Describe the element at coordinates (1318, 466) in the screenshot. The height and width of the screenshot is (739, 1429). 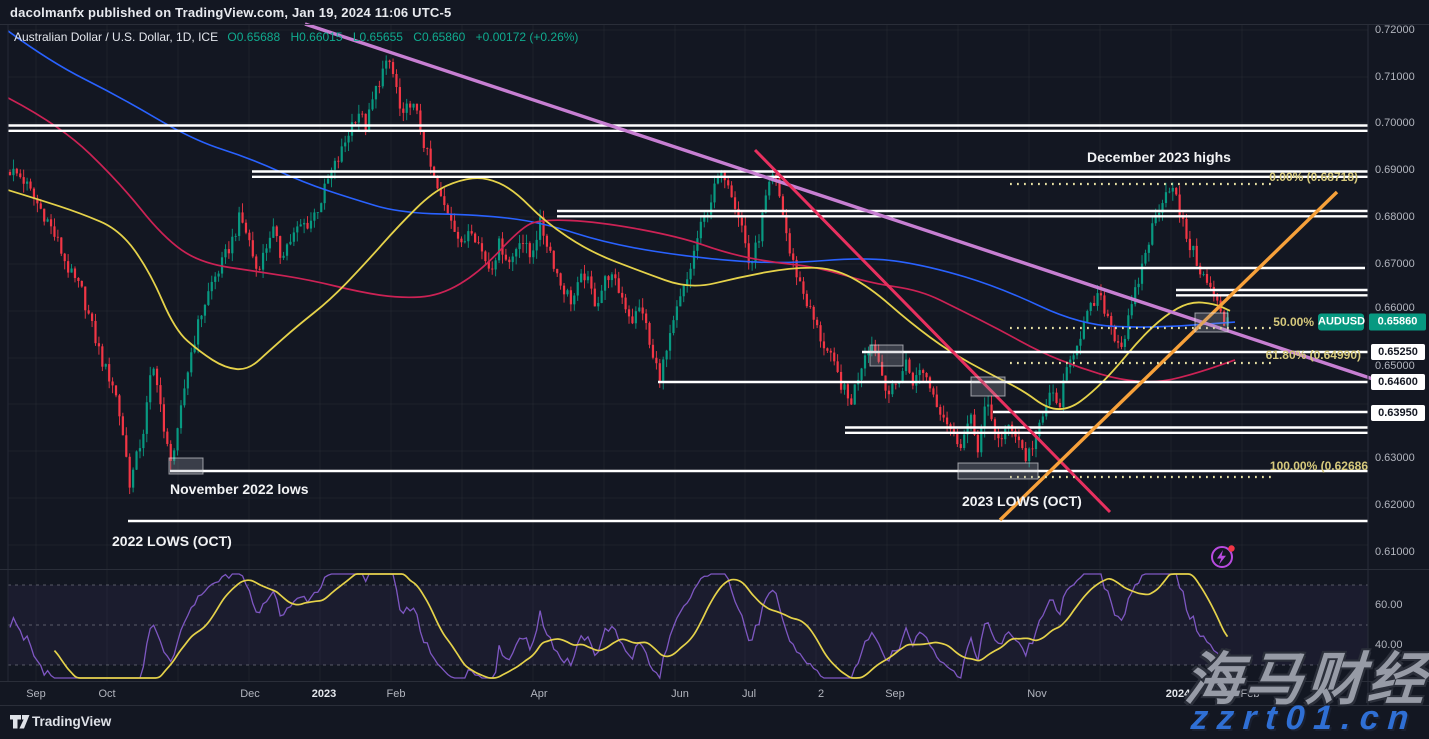
I see `fib-label: 100.00% (0.62686` at that location.